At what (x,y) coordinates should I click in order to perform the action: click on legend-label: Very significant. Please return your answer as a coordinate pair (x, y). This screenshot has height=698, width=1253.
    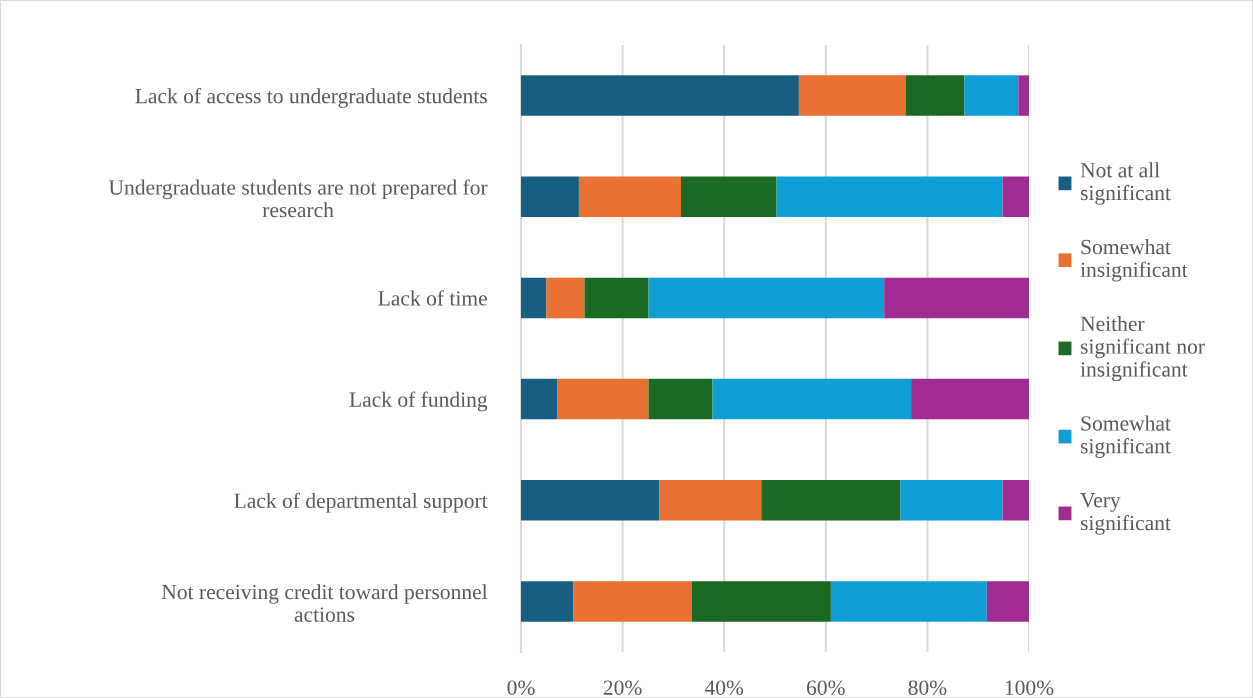
    Looking at the image, I should click on (1125, 514).